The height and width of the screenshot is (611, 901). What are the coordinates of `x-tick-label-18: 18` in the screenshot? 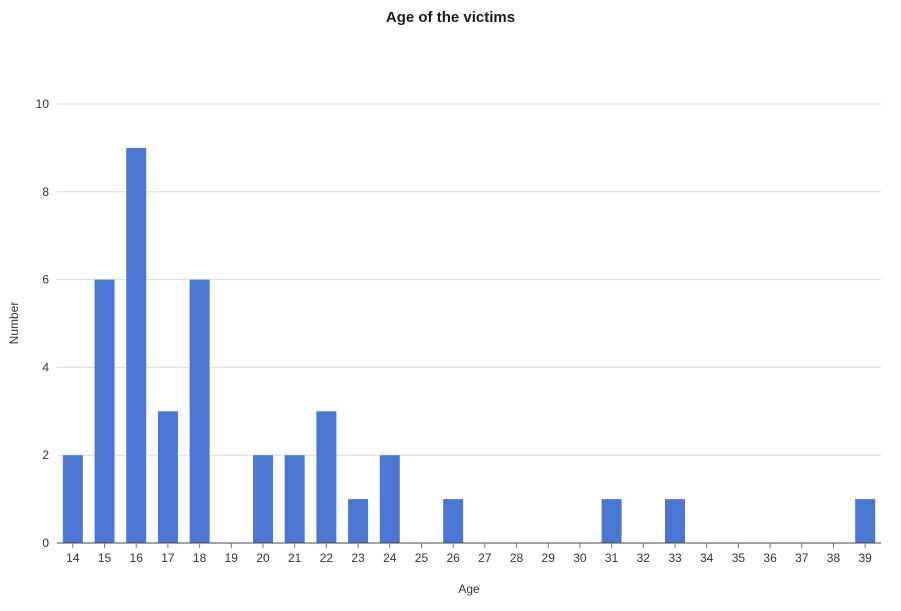 It's located at (200, 558).